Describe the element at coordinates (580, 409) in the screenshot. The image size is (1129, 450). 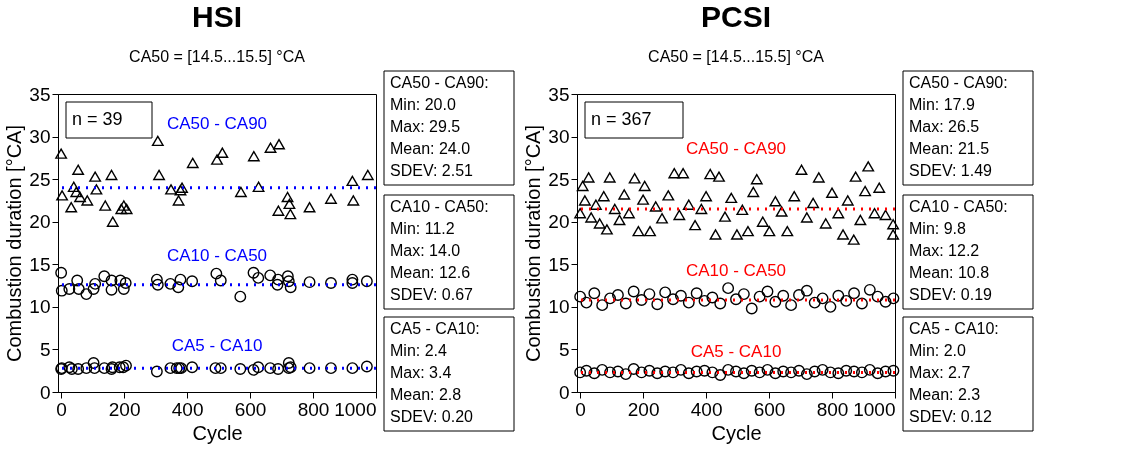
I see `x-tick-label: 0` at that location.